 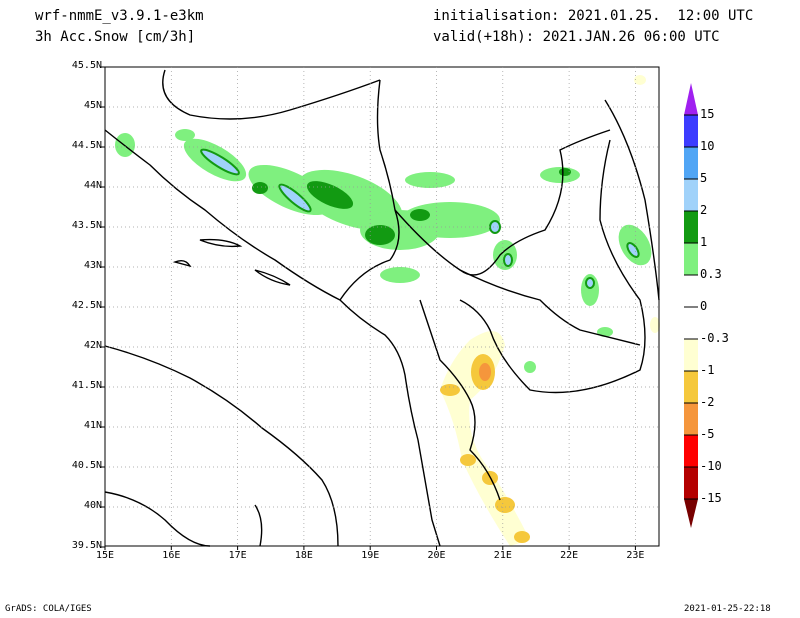 What do you see at coordinates (711, 498) in the screenshot?
I see `colorbar-label: -15` at bounding box center [711, 498].